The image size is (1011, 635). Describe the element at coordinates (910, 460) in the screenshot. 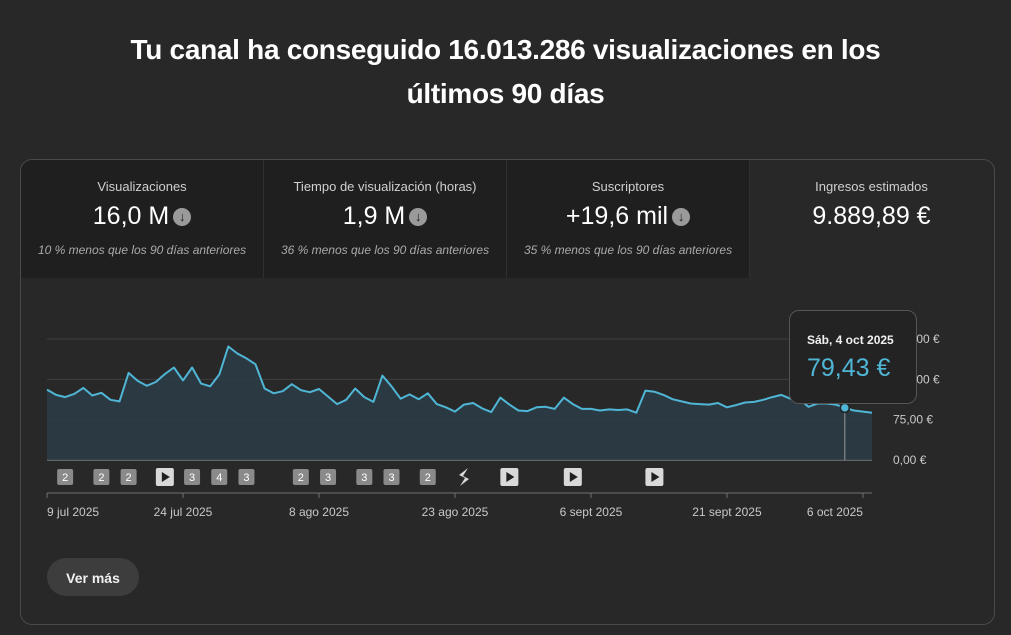

I see `y-tick-label: 0,00 €` at that location.